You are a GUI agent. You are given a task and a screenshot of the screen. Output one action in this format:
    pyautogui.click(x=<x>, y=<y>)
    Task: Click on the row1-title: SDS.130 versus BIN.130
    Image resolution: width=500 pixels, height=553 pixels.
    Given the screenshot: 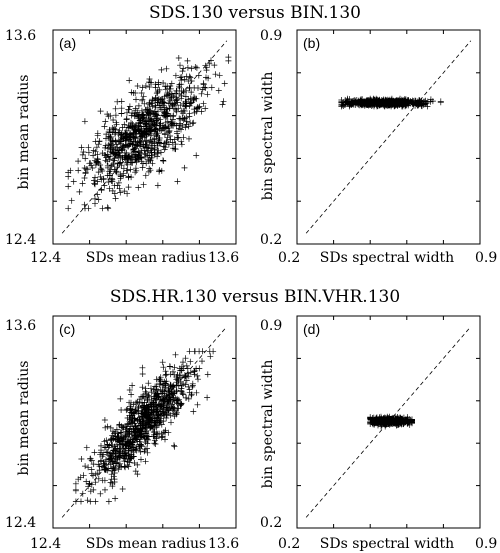 What is the action you would take?
    pyautogui.click(x=255, y=13)
    